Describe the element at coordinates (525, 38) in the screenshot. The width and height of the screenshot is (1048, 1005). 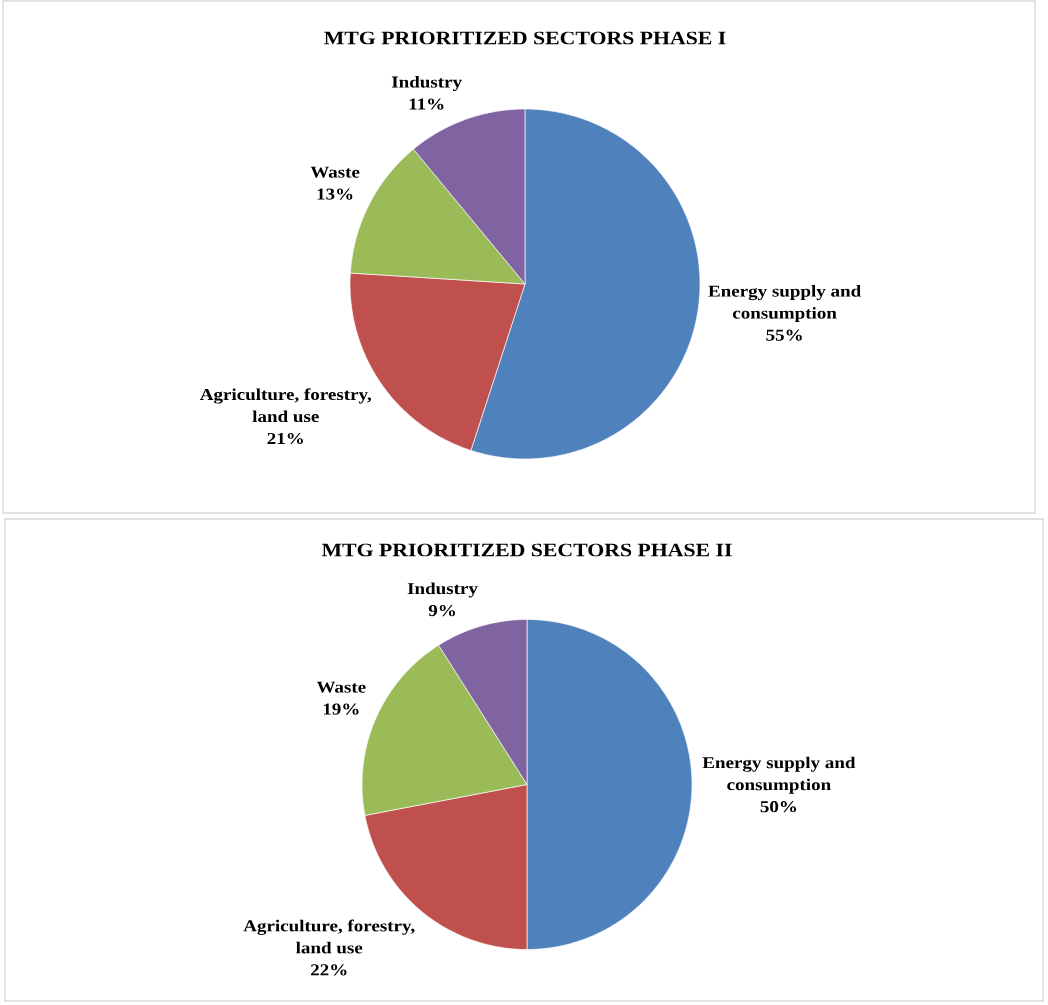
I see `chart-title: MTG PRIORITIZED SECTORS PHASE I` at that location.